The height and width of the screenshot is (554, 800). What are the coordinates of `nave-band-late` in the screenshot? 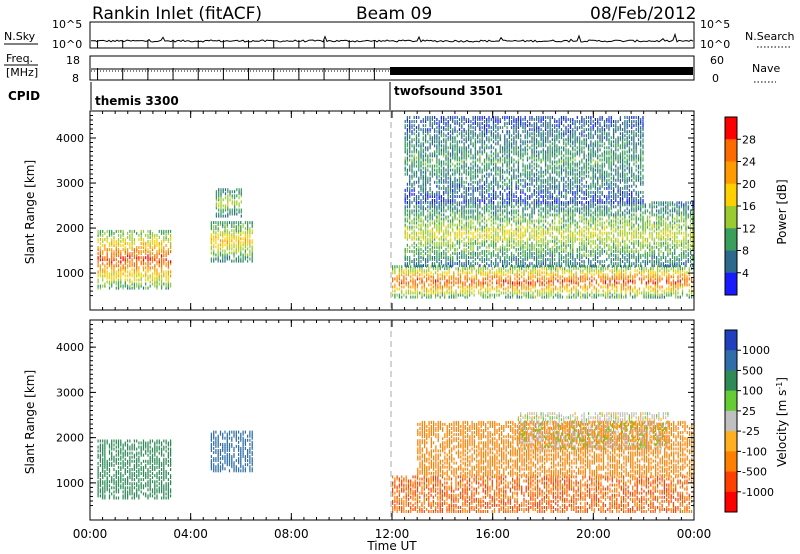 It's located at (541, 71).